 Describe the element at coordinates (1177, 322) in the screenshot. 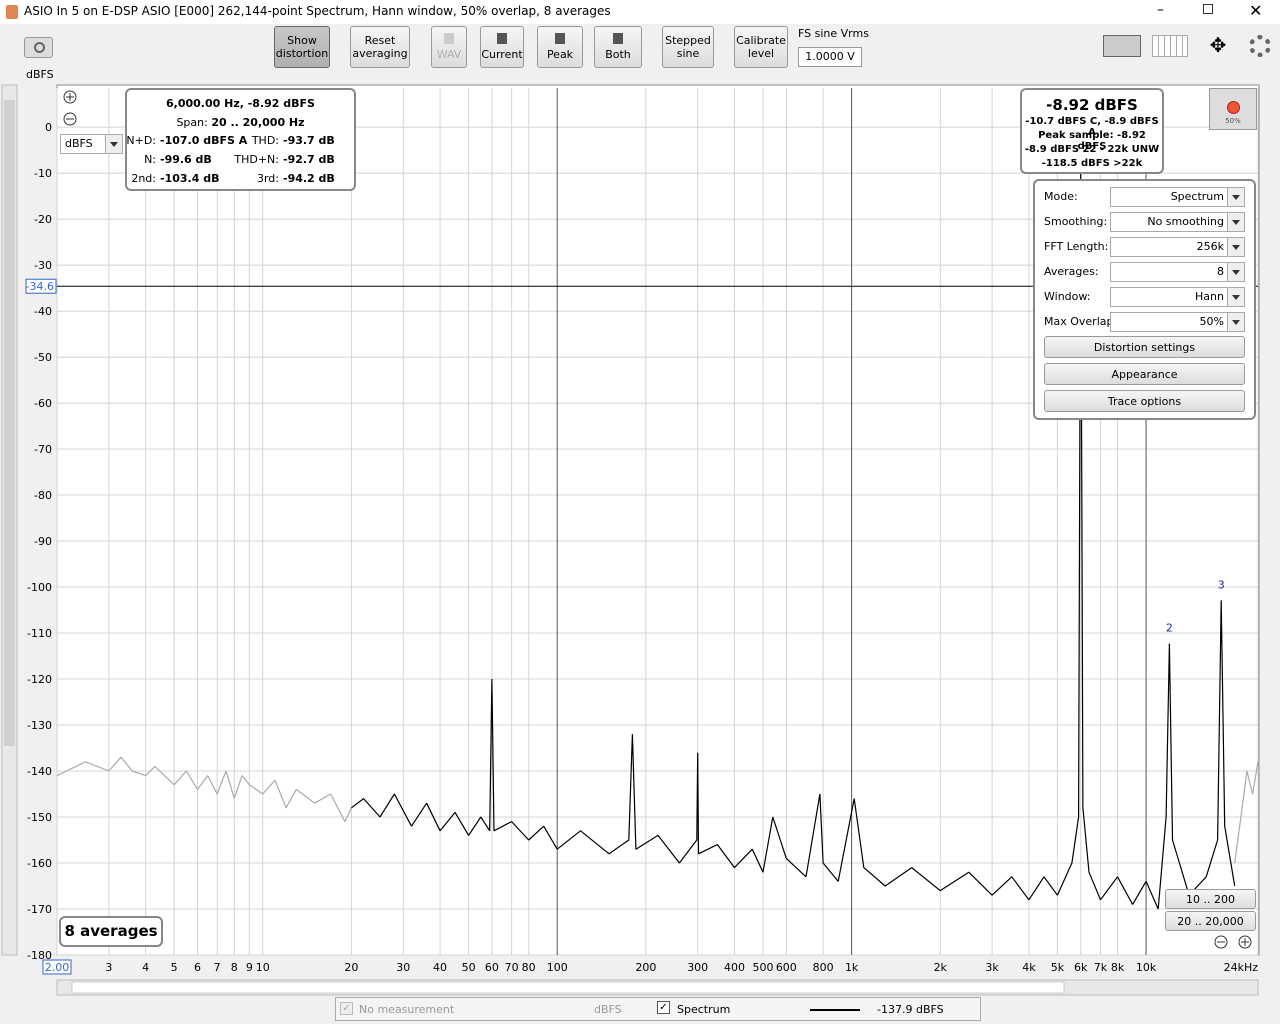

I see `setting-select: 50%` at that location.